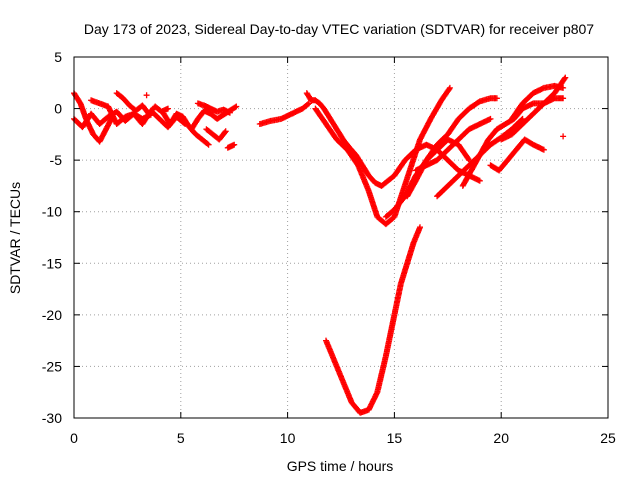 This screenshot has width=640, height=480. Describe the element at coordinates (56, 160) in the screenshot. I see `y-tick-label: -5` at that location.